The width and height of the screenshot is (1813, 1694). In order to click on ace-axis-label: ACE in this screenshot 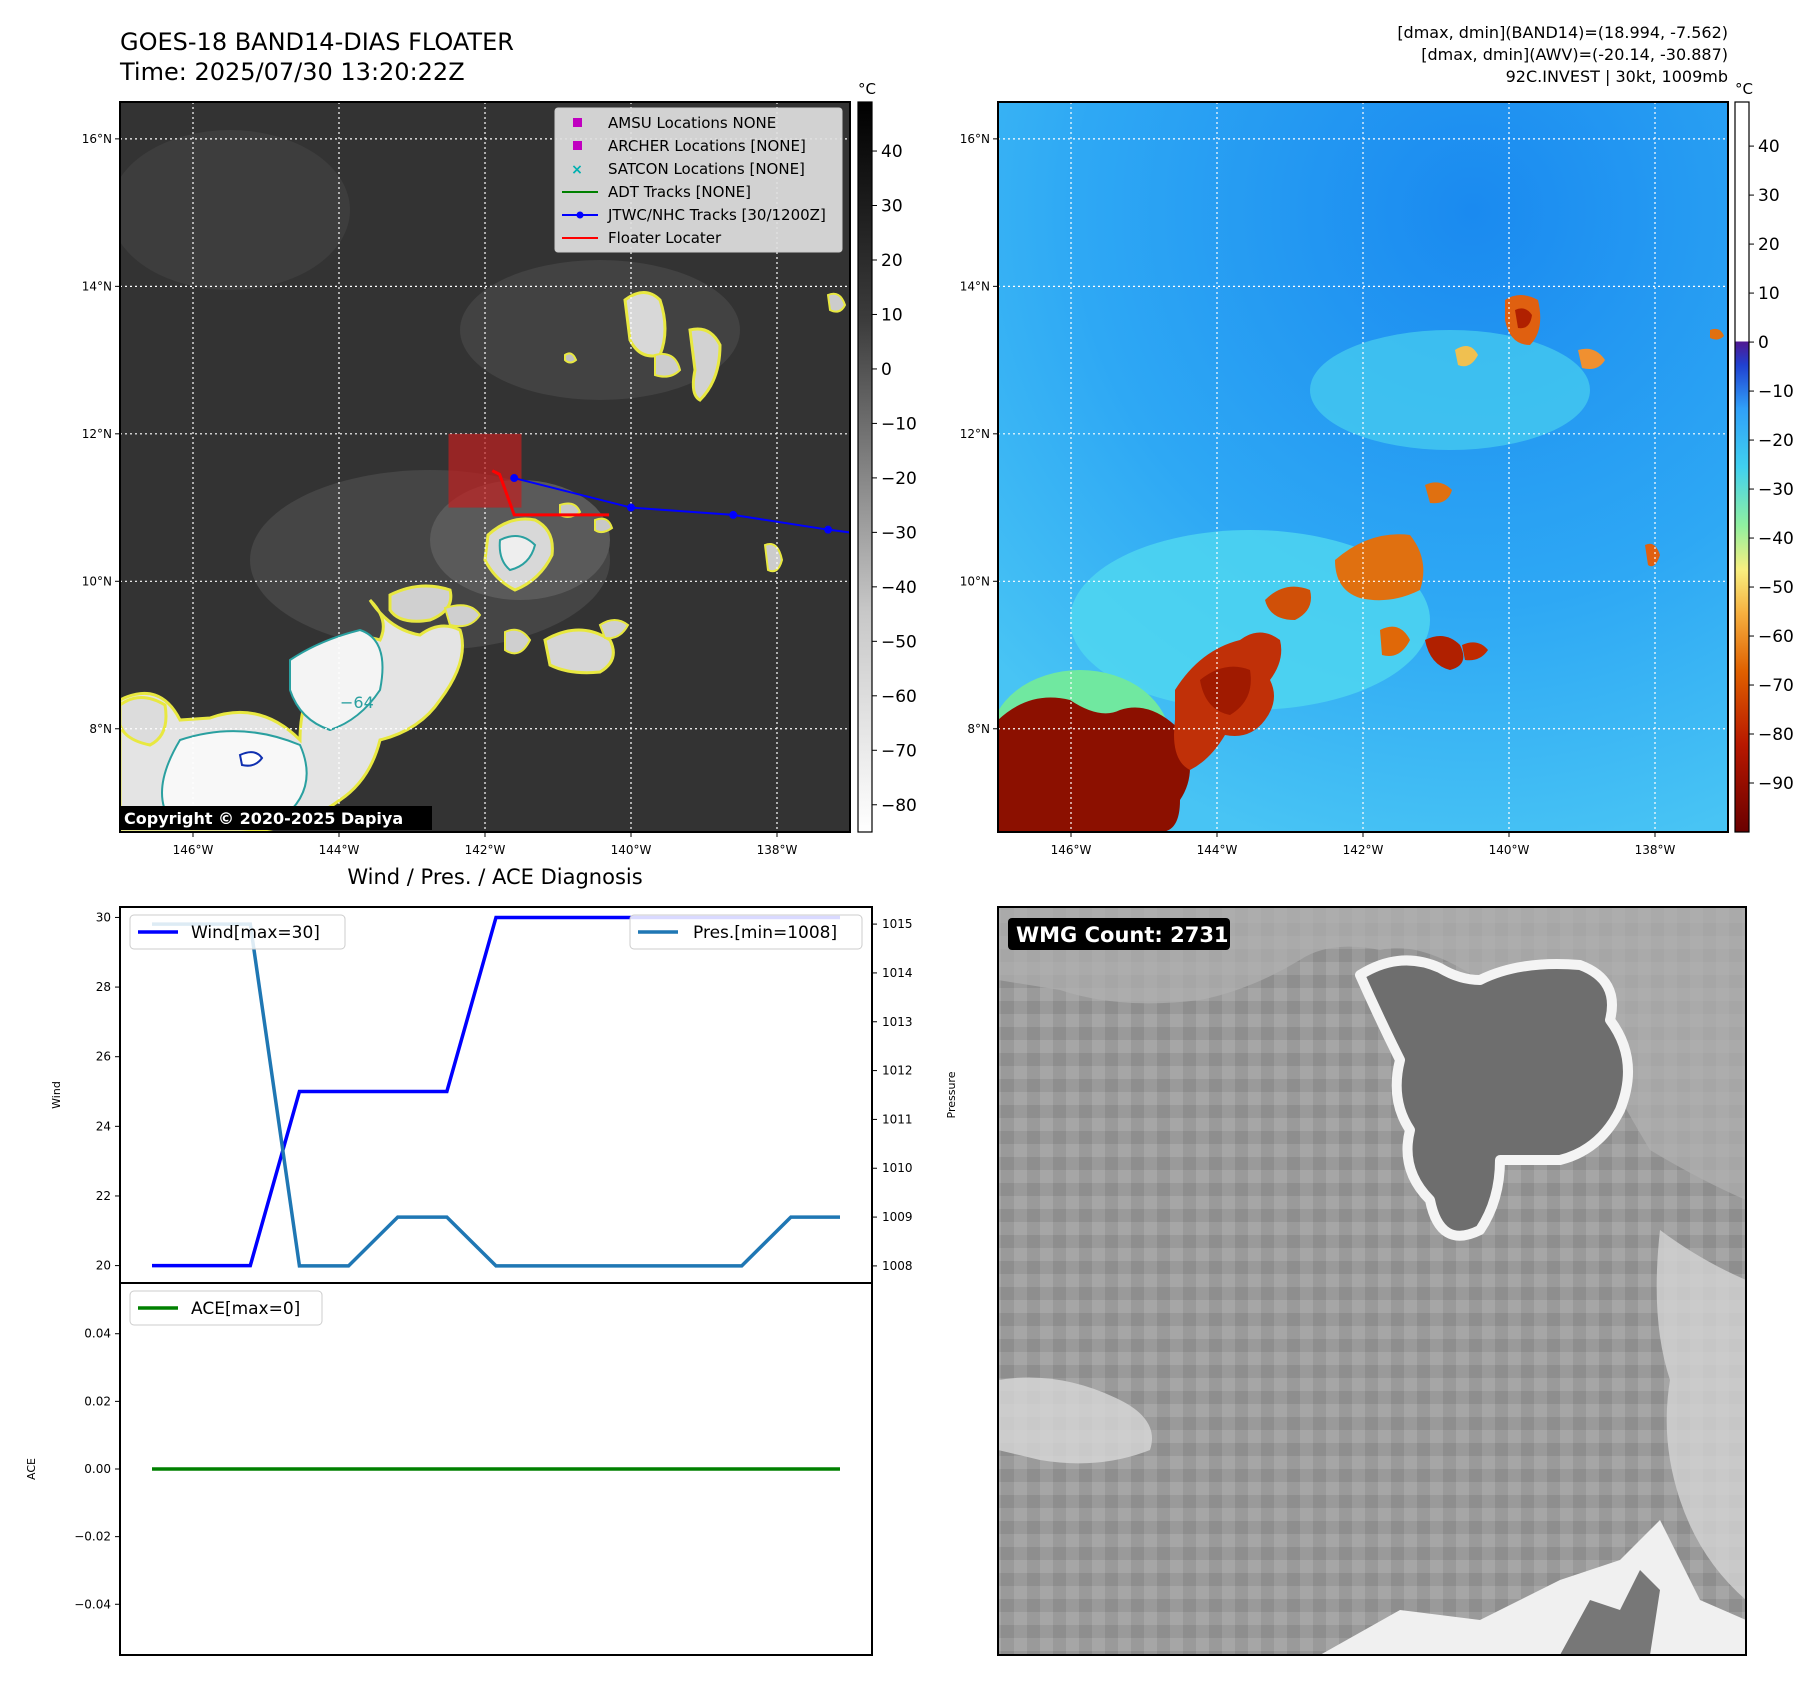, I will do `click(31, 1469)`.